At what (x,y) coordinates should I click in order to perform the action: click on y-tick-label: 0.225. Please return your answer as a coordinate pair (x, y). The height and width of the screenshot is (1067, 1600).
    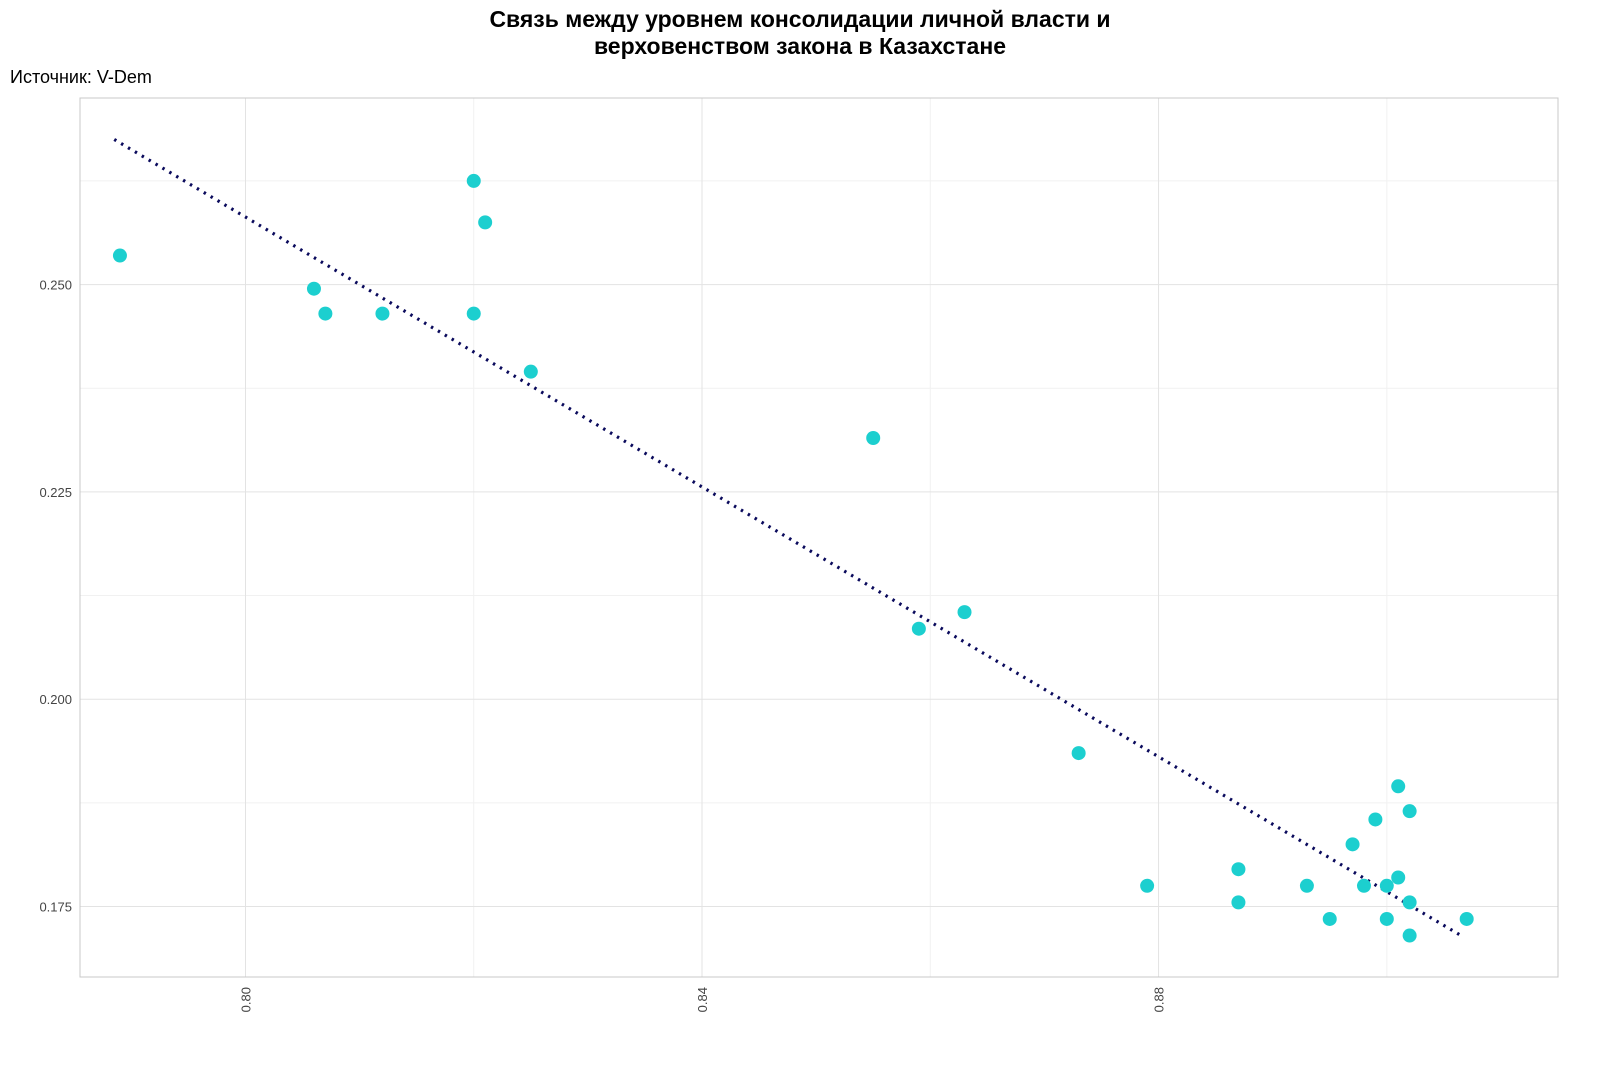
    Looking at the image, I should click on (55, 492).